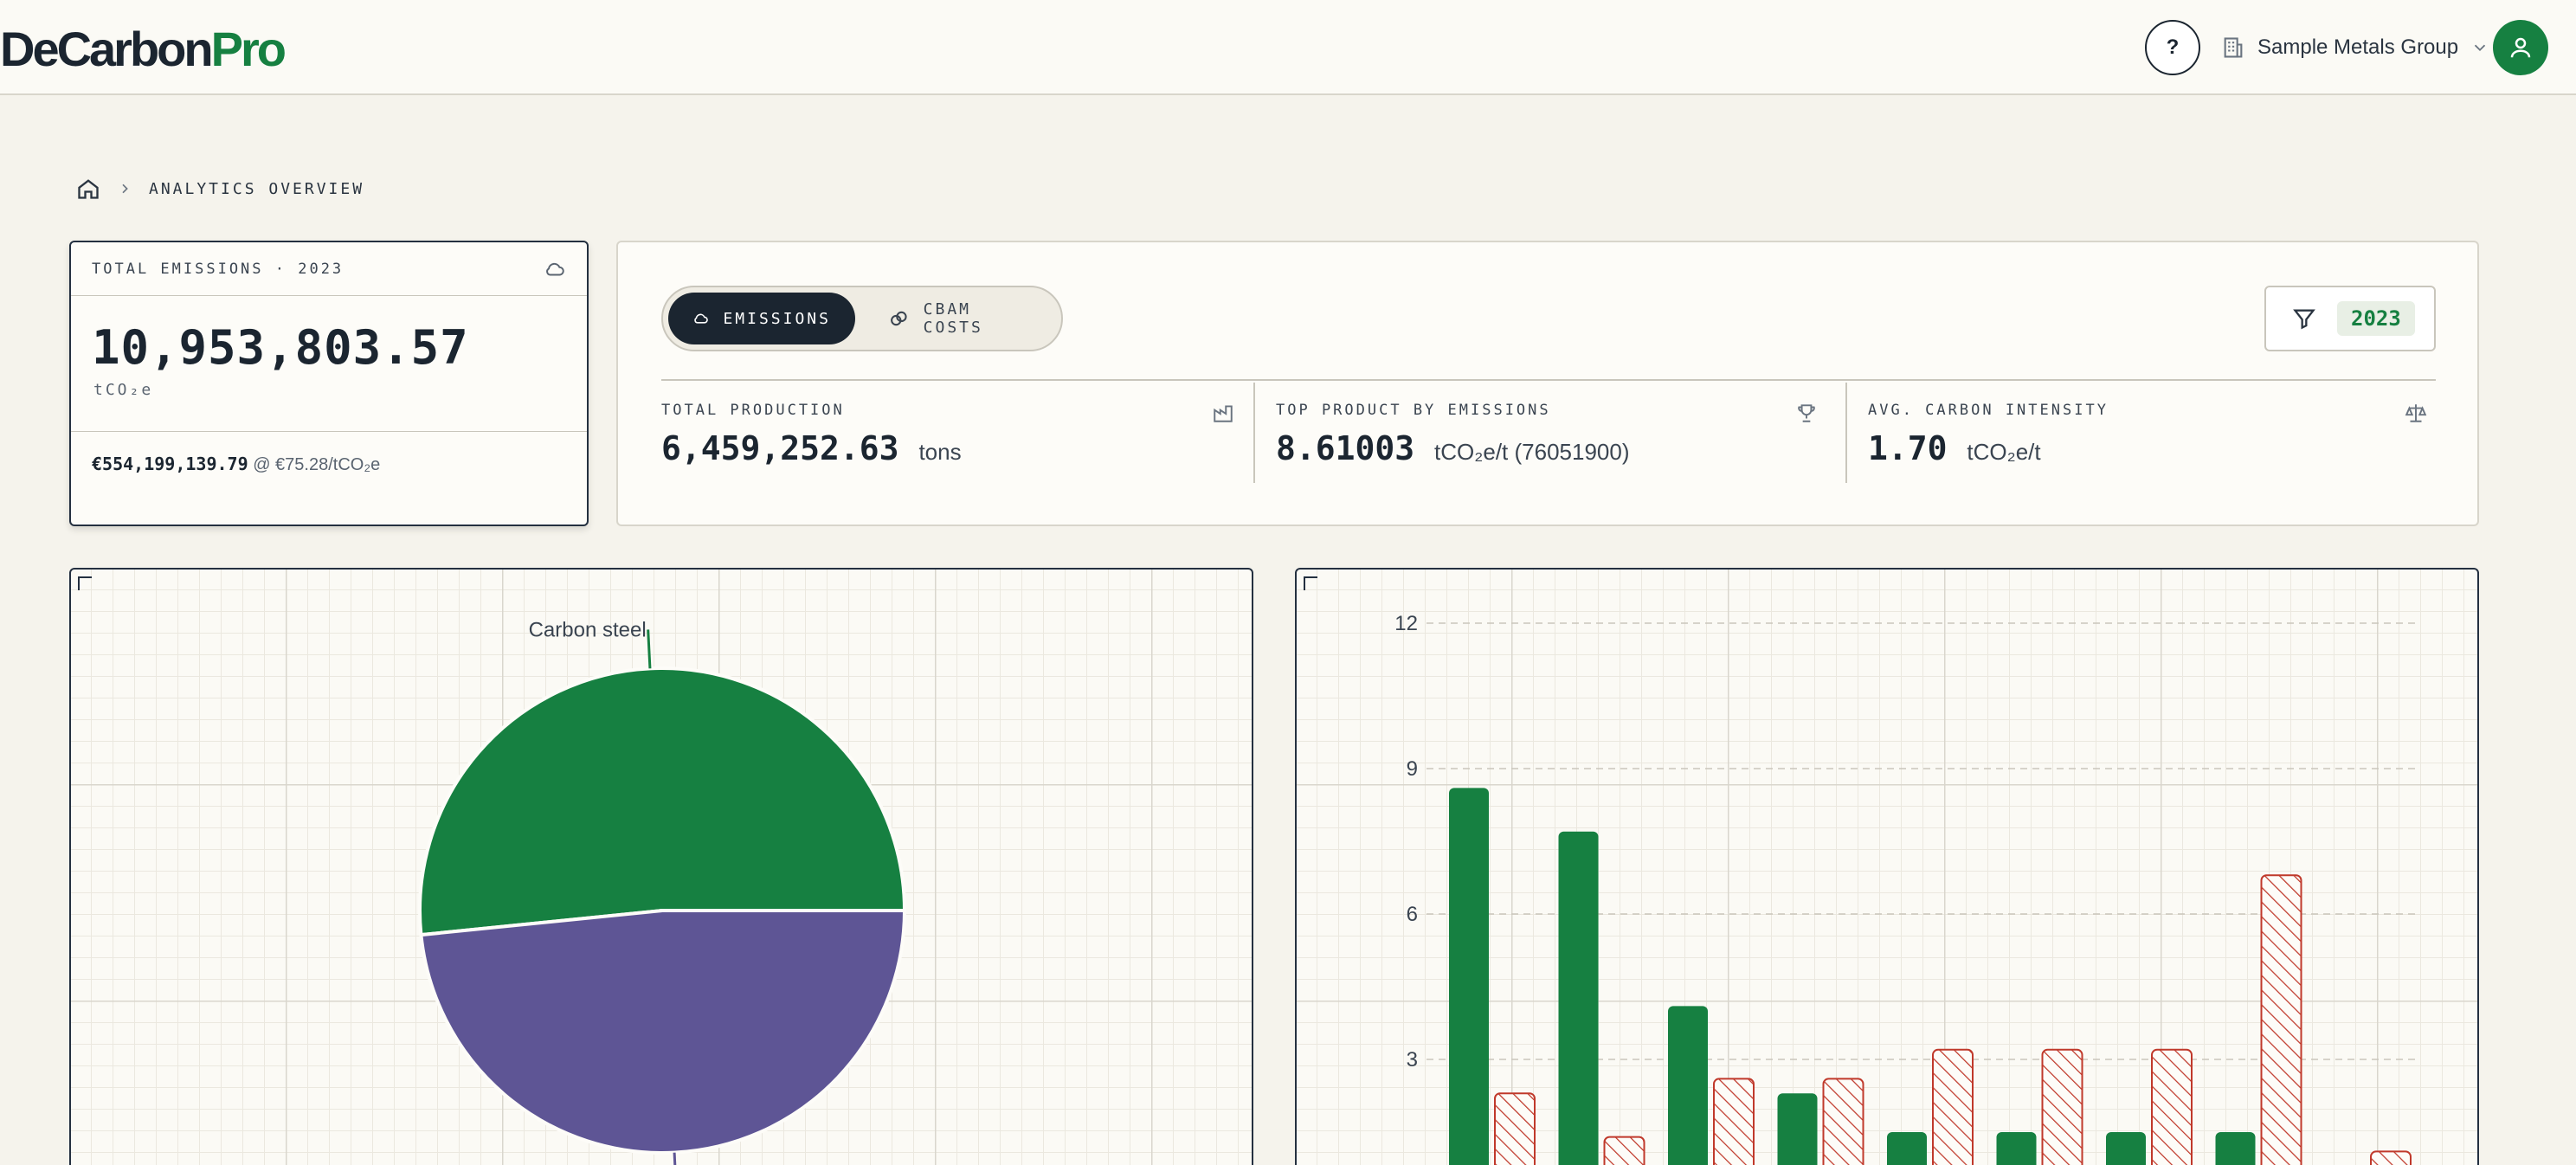  Describe the element at coordinates (1412, 914) in the screenshot. I see `y-tick-label: 6` at that location.